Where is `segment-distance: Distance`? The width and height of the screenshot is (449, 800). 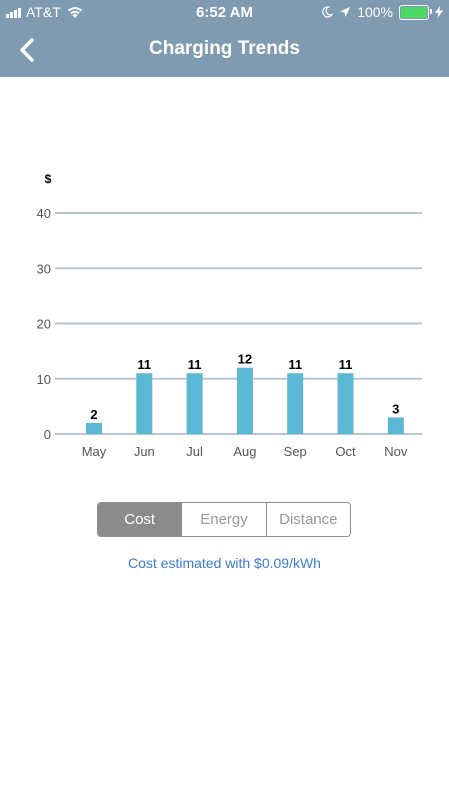 segment-distance: Distance is located at coordinates (307, 519).